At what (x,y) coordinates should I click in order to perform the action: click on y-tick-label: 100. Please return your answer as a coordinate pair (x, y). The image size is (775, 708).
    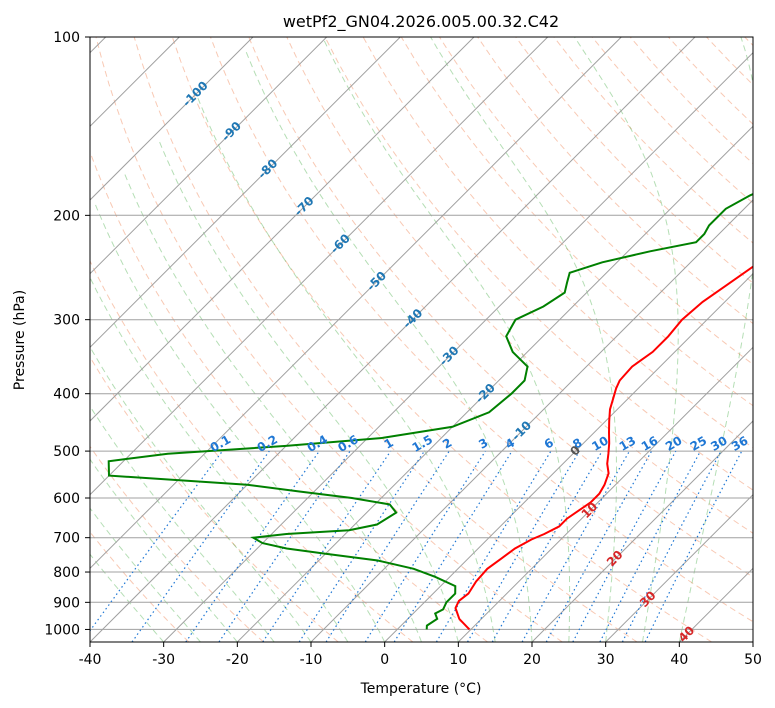
    Looking at the image, I should click on (66, 38).